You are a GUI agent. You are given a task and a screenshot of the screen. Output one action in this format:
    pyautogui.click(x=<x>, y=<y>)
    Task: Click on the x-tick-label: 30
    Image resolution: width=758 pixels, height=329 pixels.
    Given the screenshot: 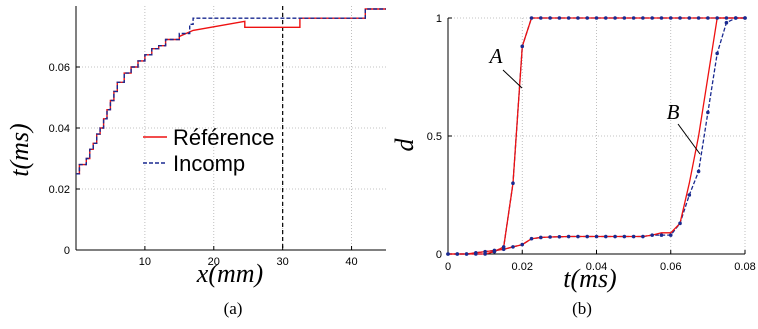 What is the action you would take?
    pyautogui.click(x=283, y=262)
    